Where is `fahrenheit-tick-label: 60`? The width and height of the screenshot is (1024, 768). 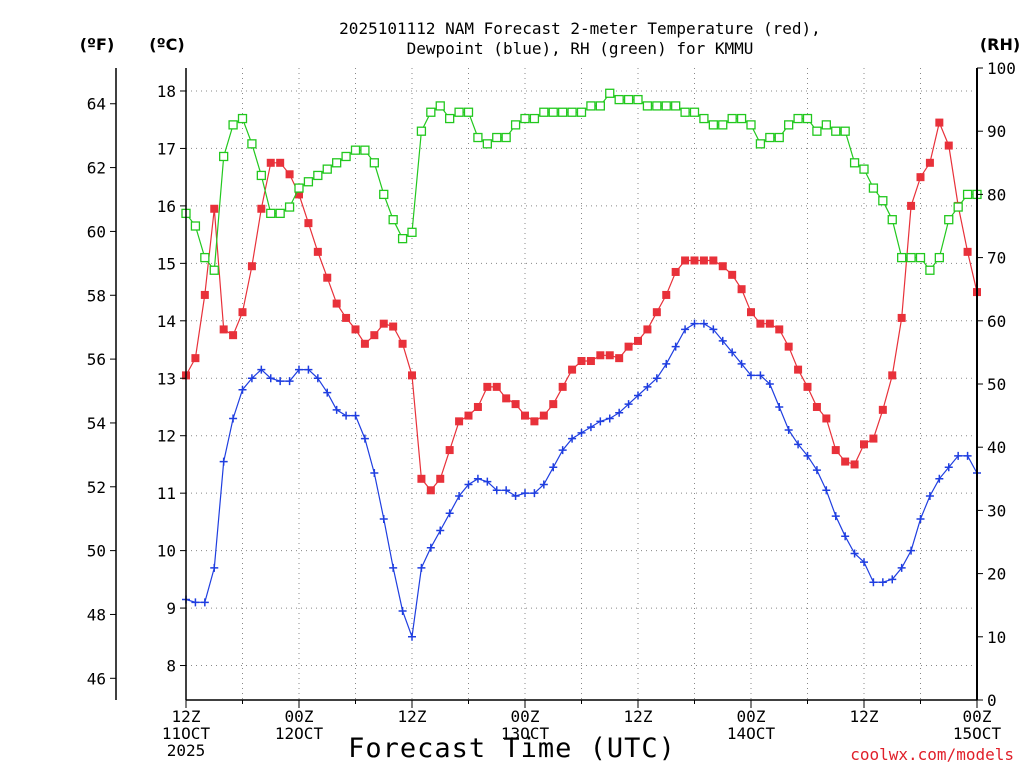 fahrenheit-tick-label: 60 is located at coordinates (96, 231).